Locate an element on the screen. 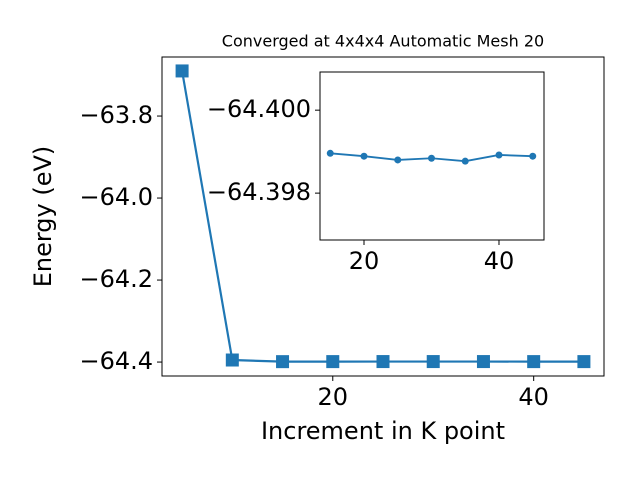 The height and width of the screenshot is (480, 640). y-tick-label: −64.2 is located at coordinates (116, 279).